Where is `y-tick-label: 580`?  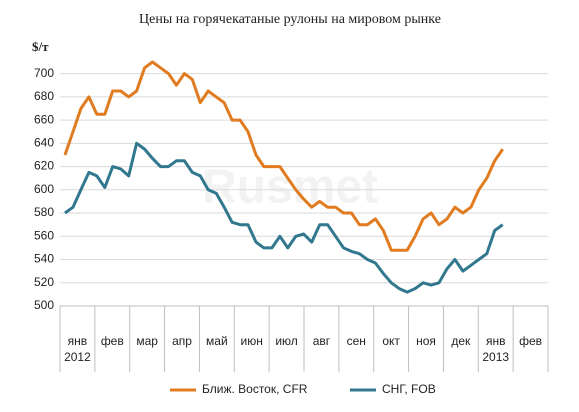 y-tick-label: 580 is located at coordinates (44, 212).